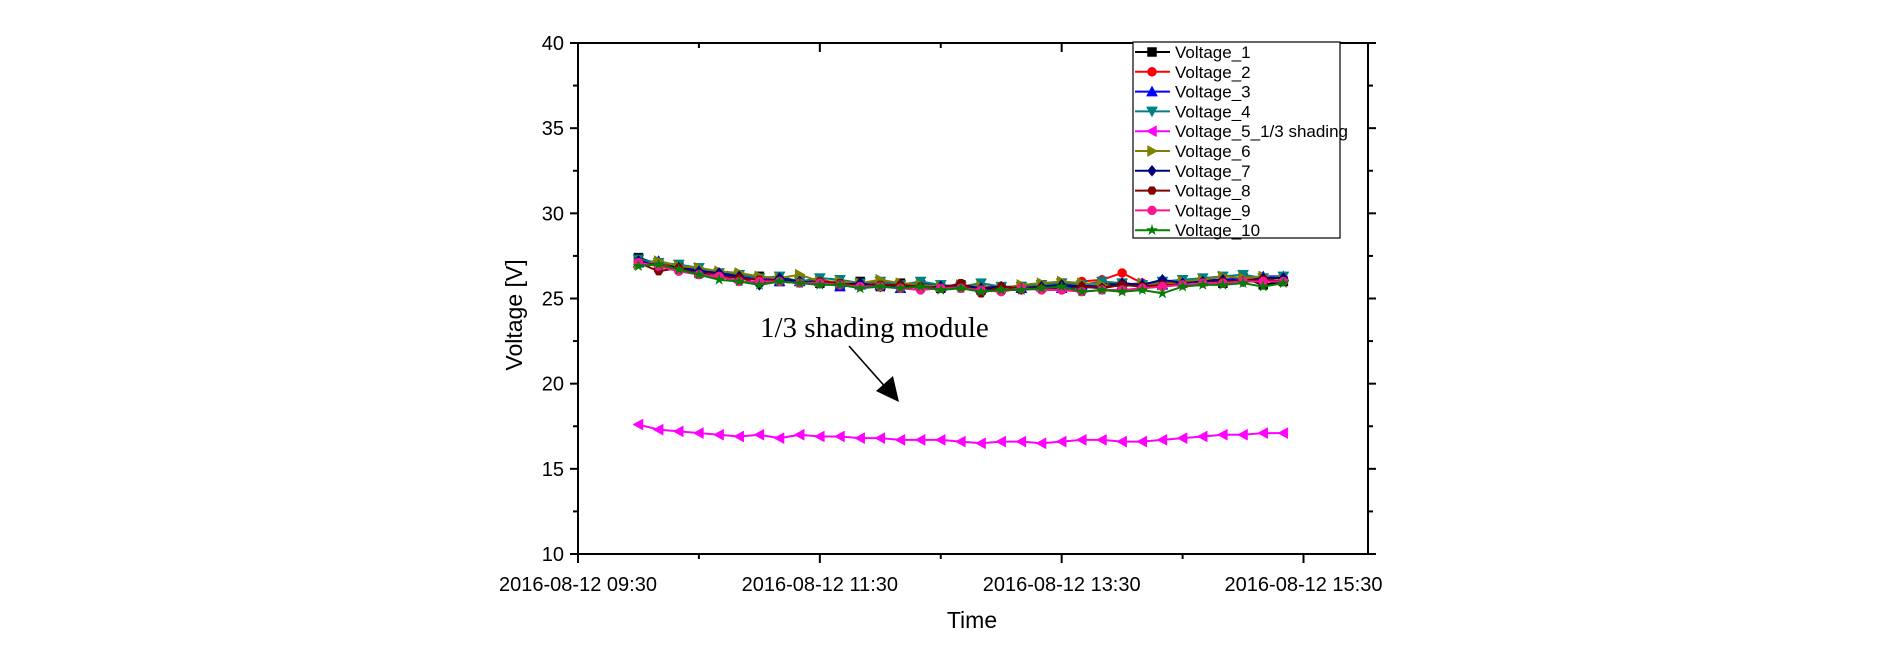  What do you see at coordinates (873, 373) in the screenshot?
I see `annotation-arrow` at bounding box center [873, 373].